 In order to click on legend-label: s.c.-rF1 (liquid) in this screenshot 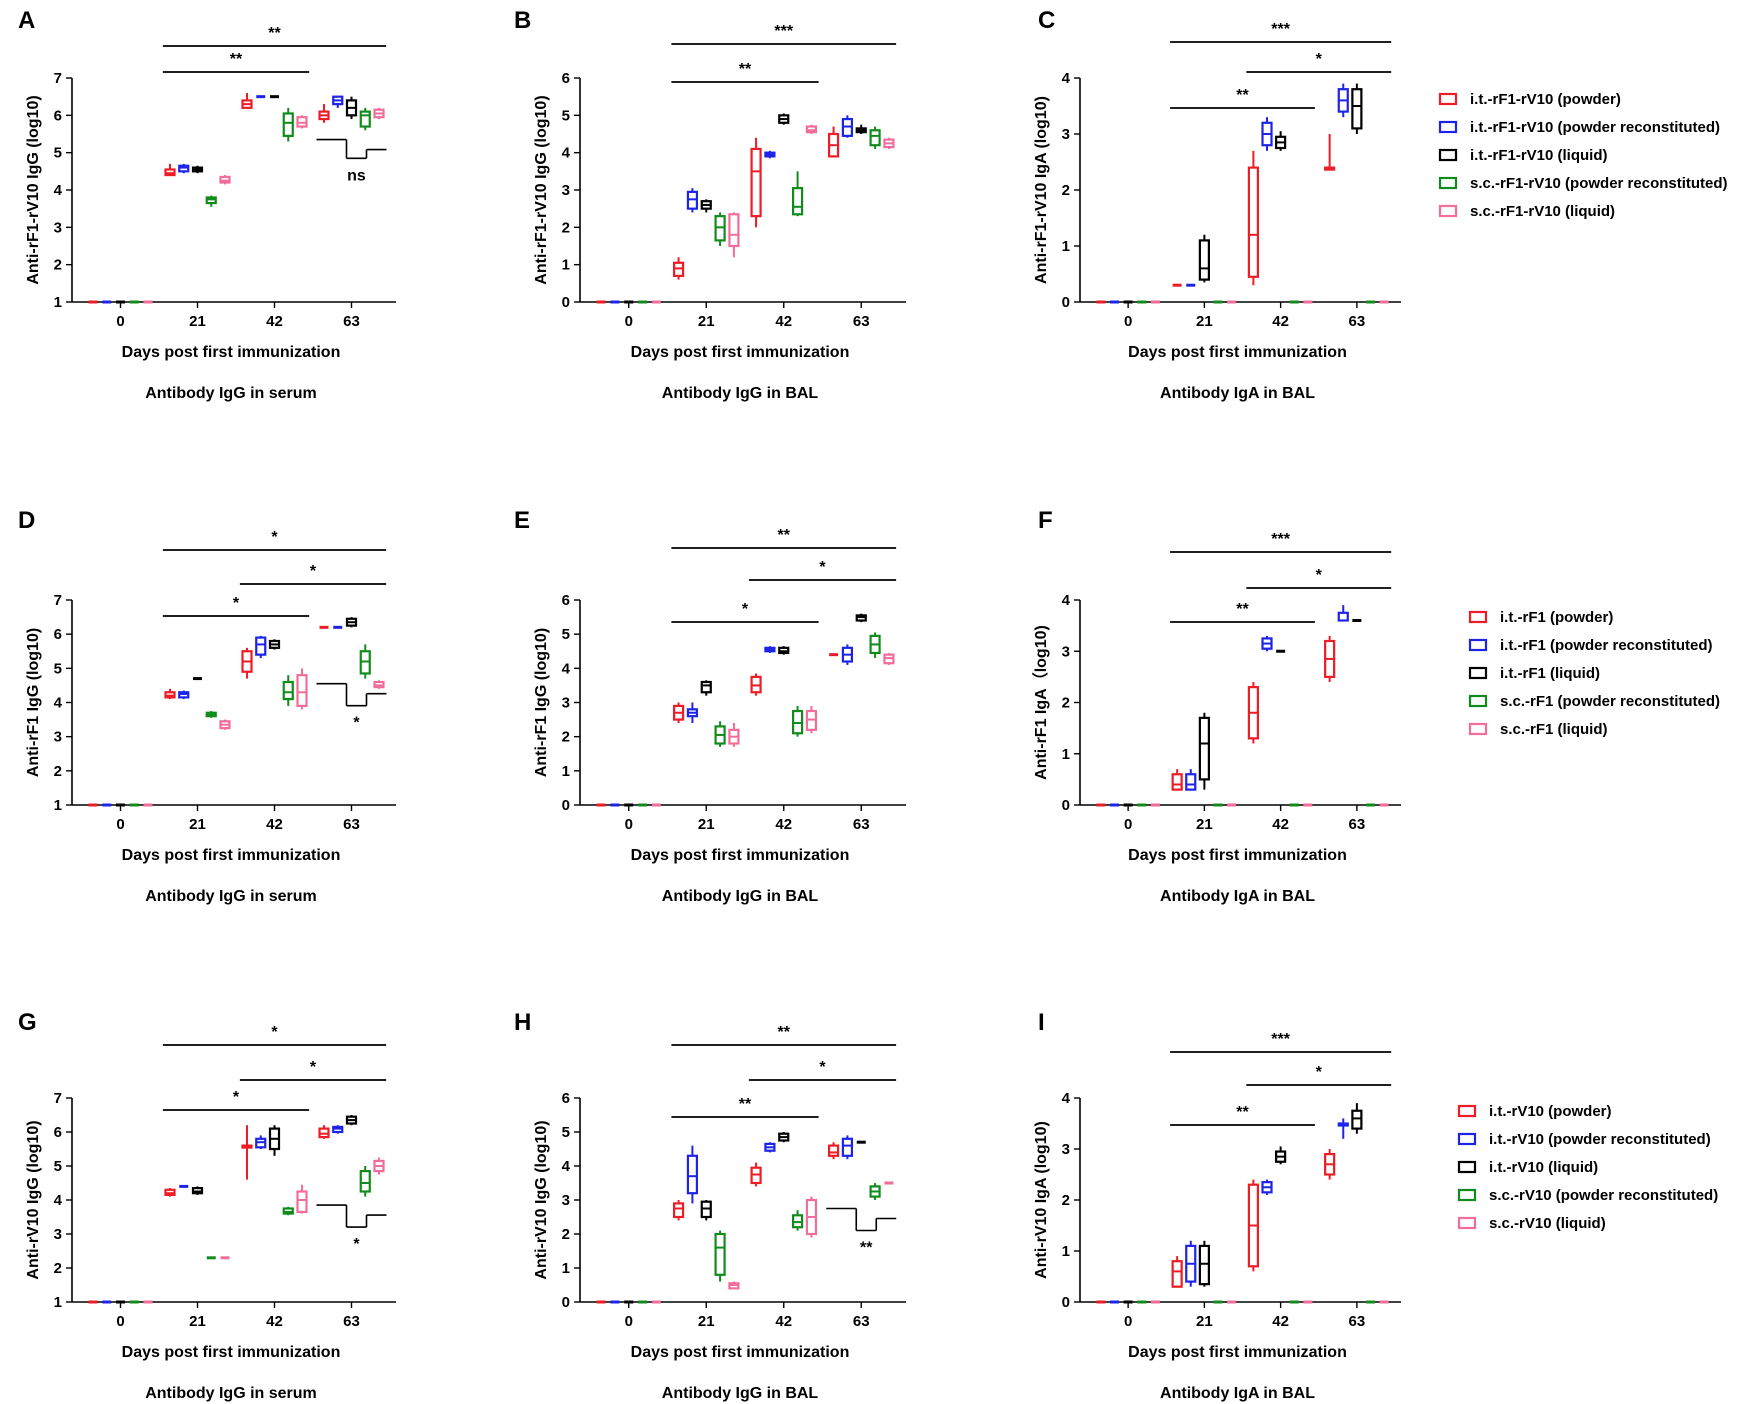, I will do `click(1554, 729)`.